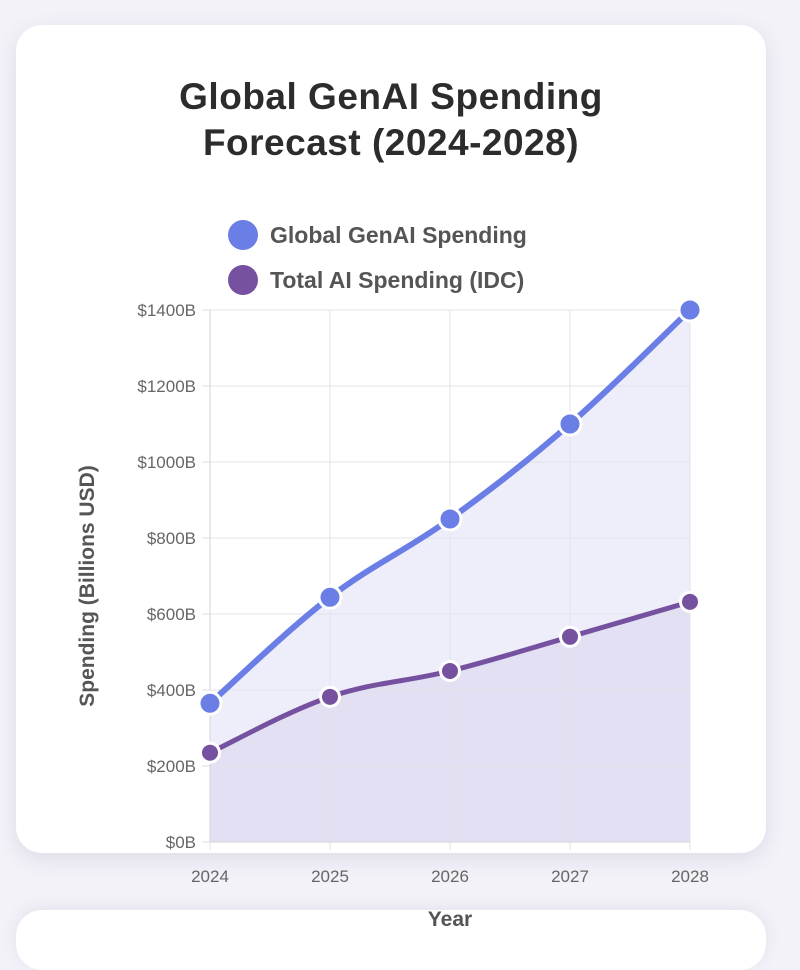 The width and height of the screenshot is (800, 970). Describe the element at coordinates (398, 234) in the screenshot. I see `legend-label-global-genai: Global GenAI Spending` at that location.